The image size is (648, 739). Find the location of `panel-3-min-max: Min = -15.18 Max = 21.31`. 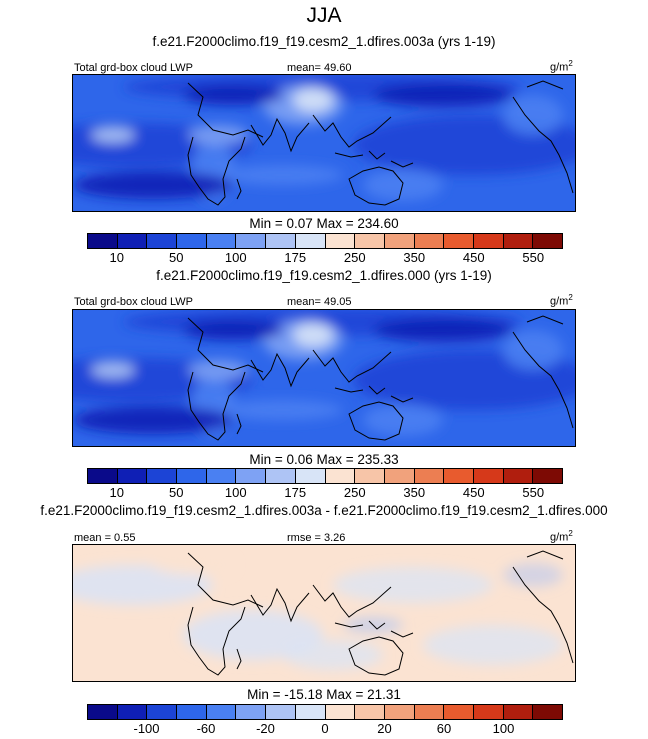

panel-3-min-max: Min = -15.18 Max = 21.31 is located at coordinates (324, 694).